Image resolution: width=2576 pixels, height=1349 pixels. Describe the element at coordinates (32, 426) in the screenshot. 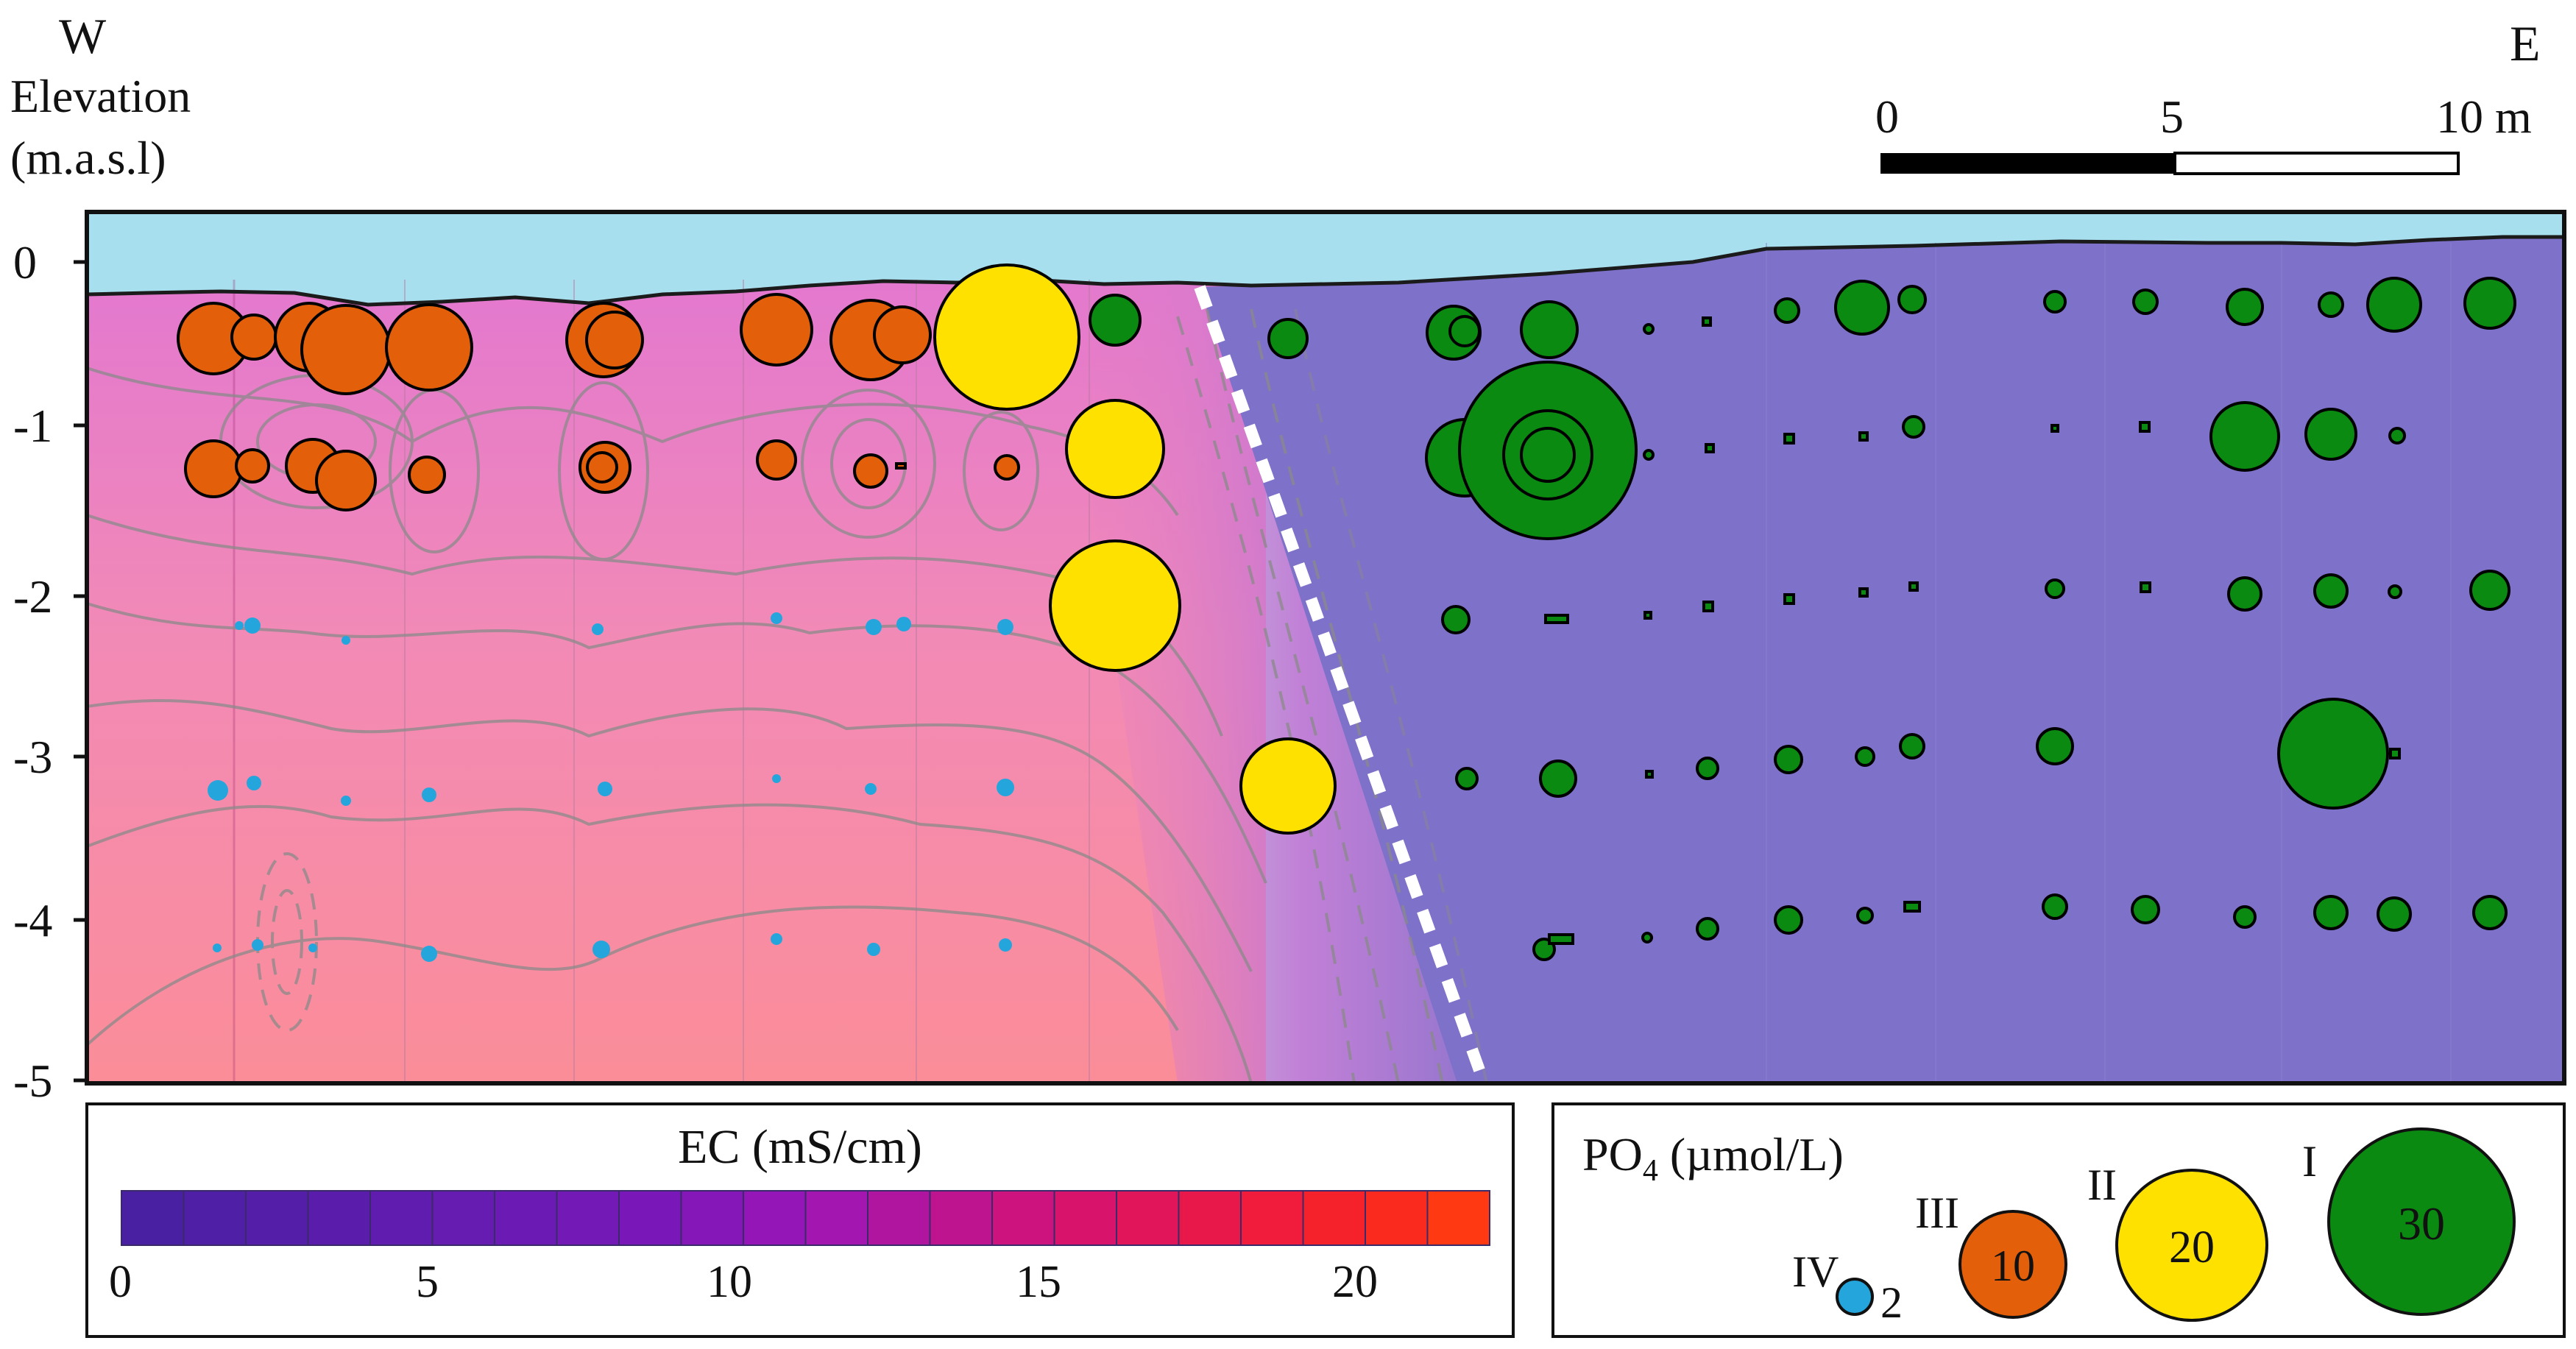

I see `y-tick-minus1: -1` at that location.